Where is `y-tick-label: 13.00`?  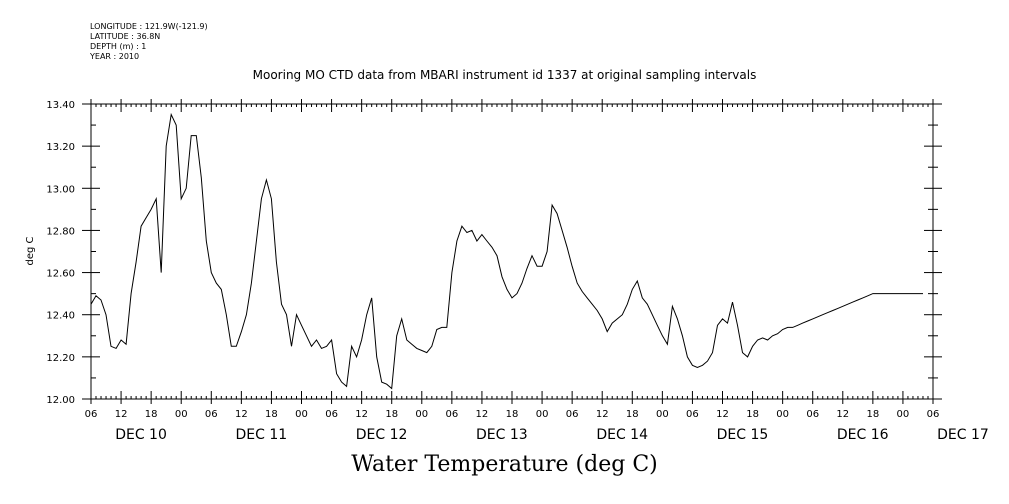
y-tick-label: 13.00 is located at coordinates (60, 189).